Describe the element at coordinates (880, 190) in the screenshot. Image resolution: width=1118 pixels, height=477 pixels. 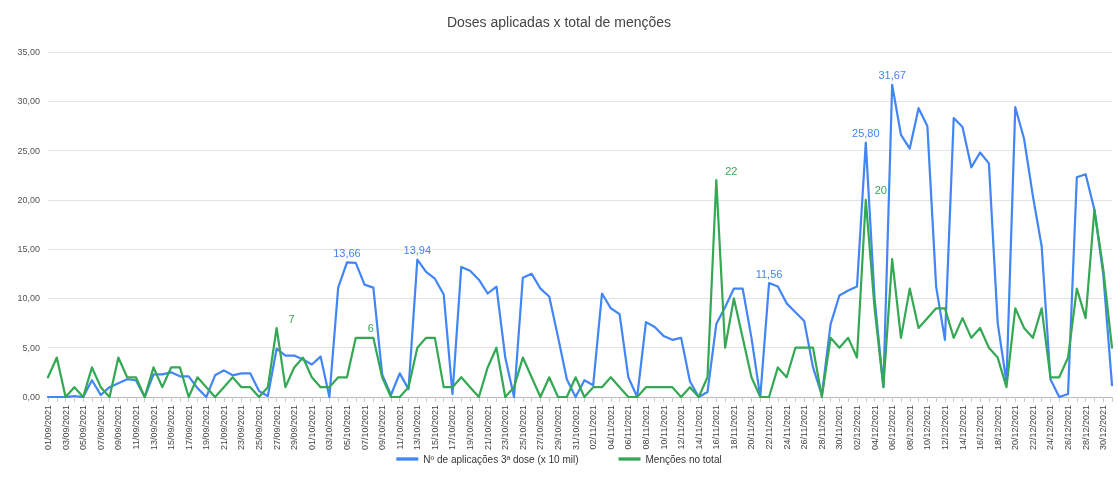
I see `data-label: 20` at that location.